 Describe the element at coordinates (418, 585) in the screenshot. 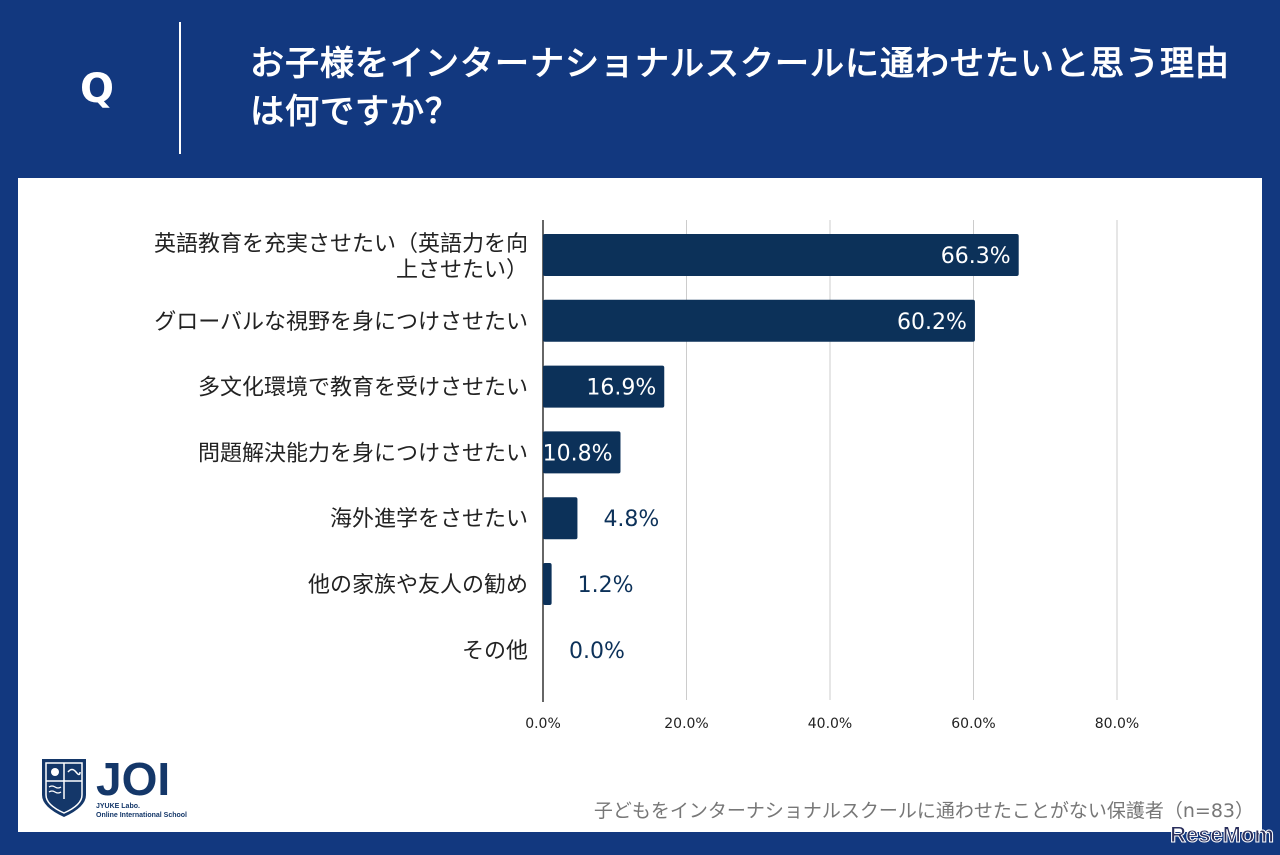

I see `category-label: 他の家族や友人の勧め` at that location.